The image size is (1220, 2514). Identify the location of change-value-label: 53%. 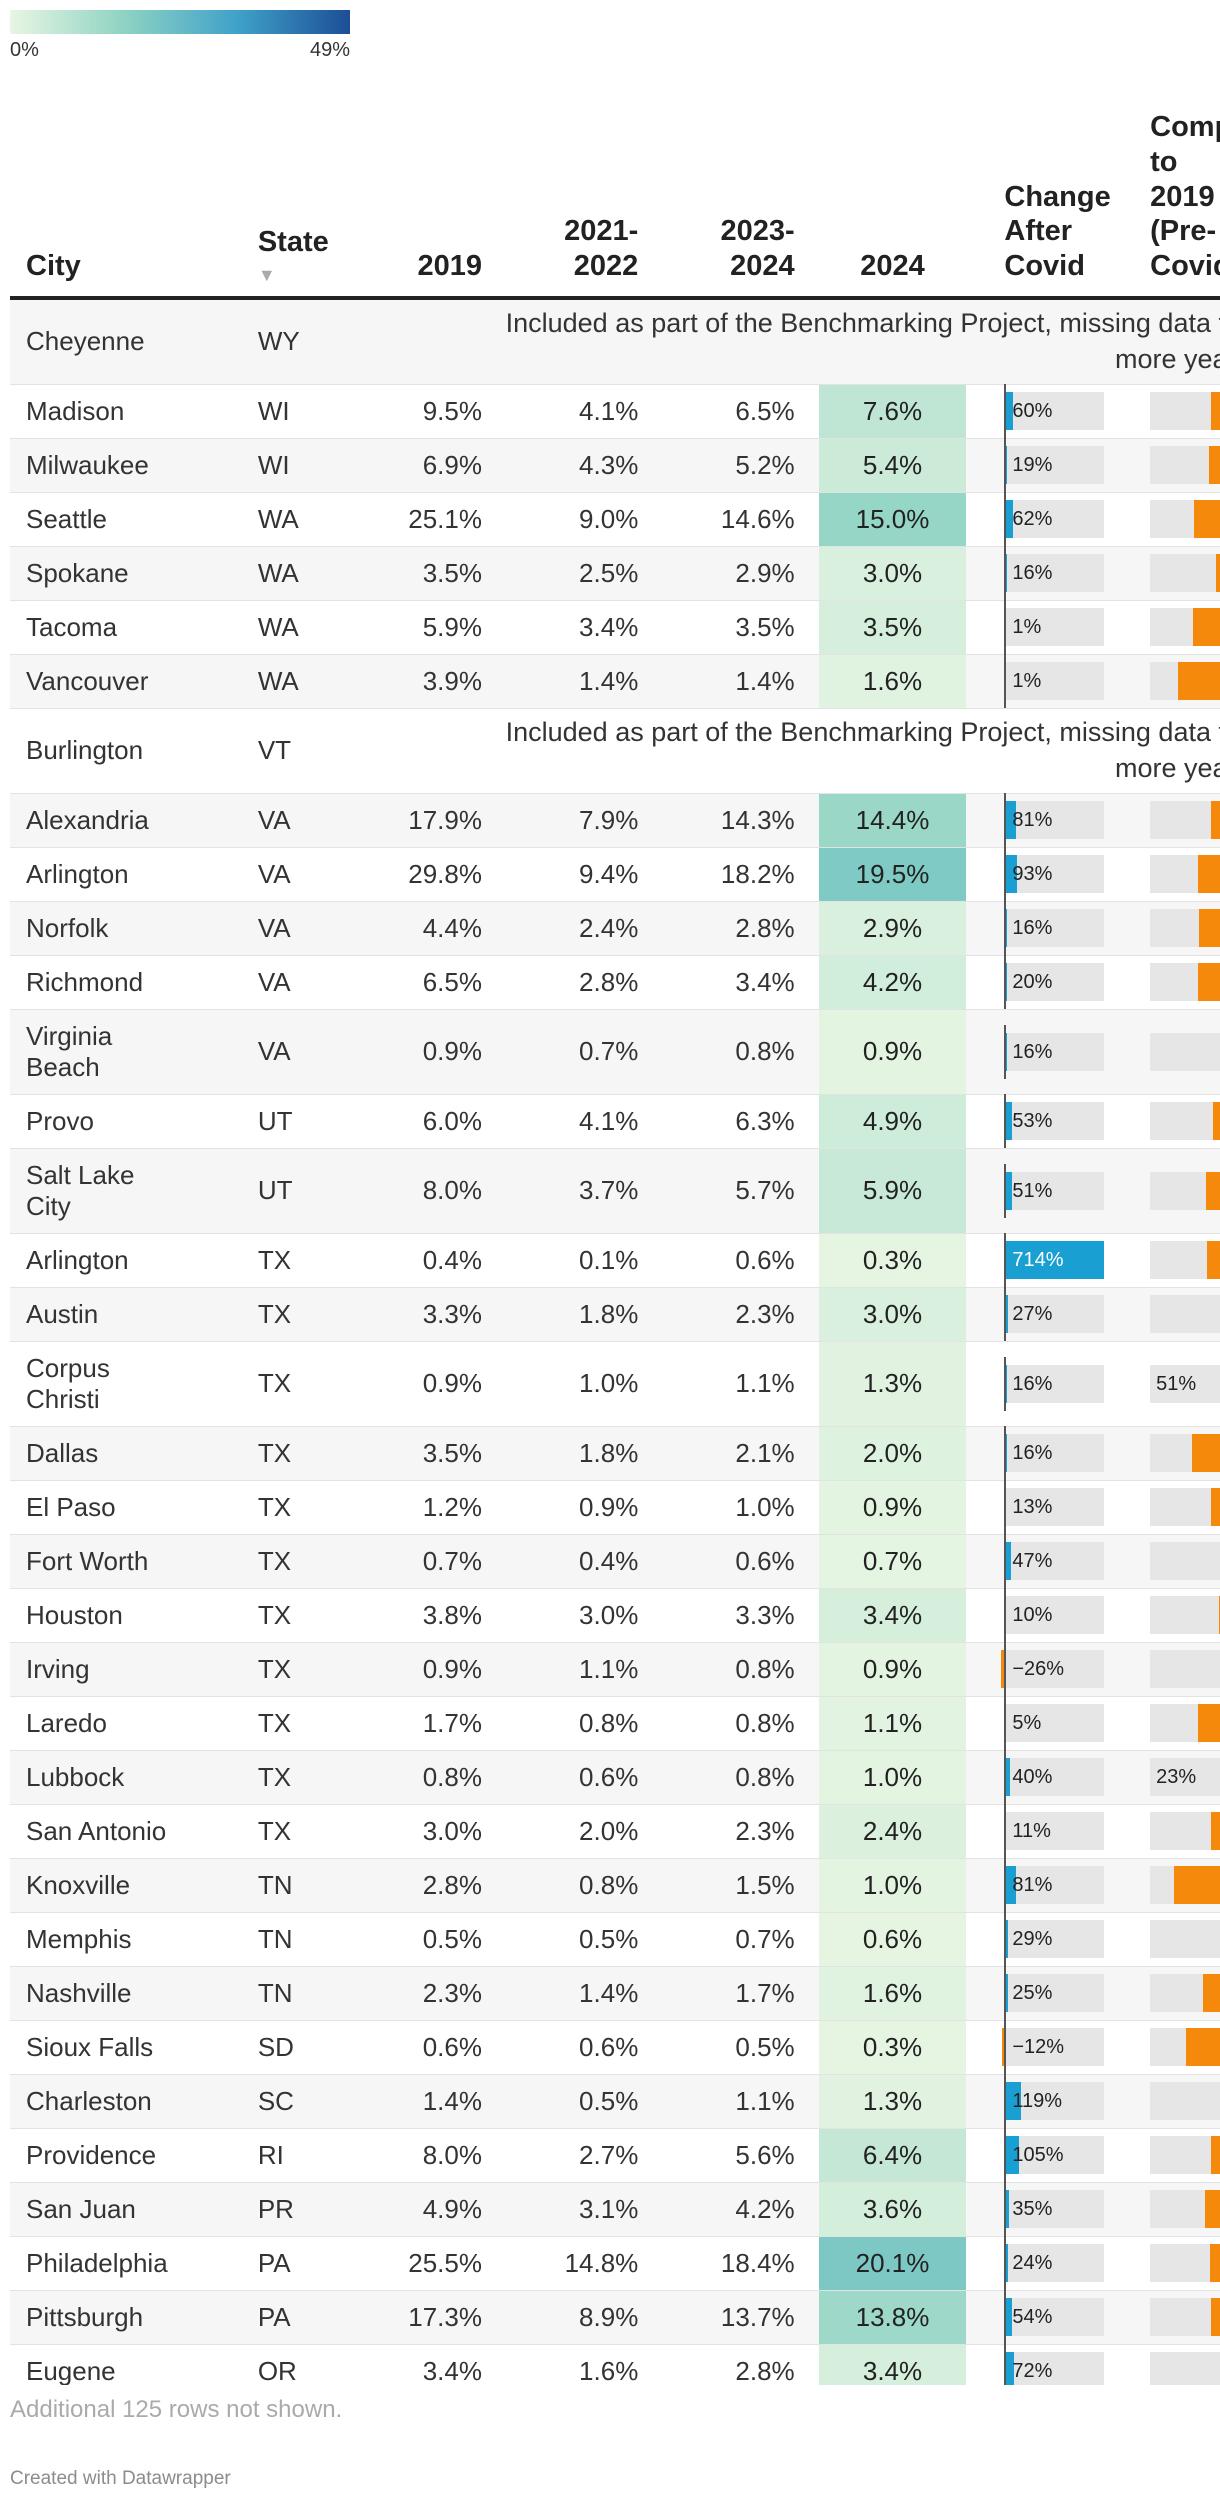
(1032, 1121).